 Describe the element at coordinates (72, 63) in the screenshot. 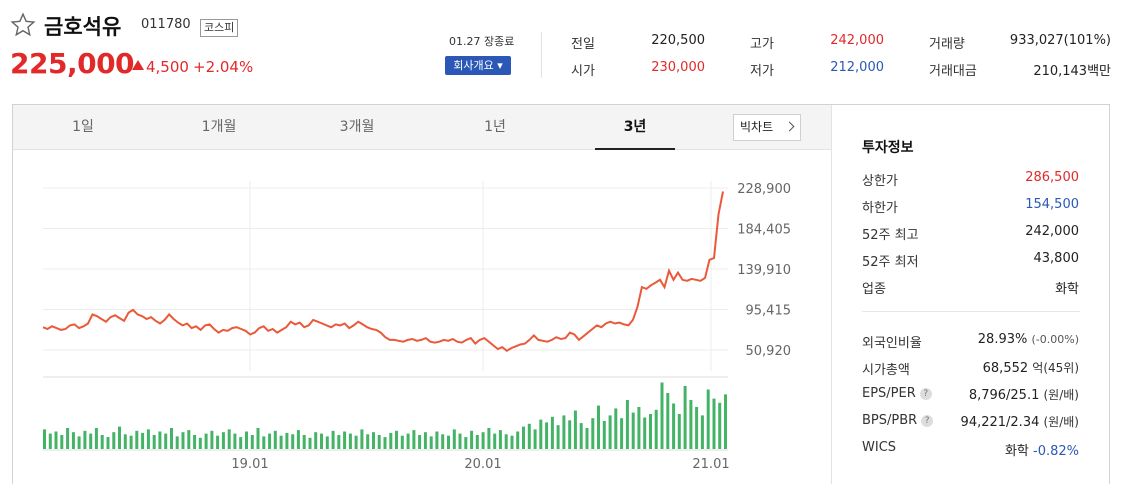

I see `current-price: 225,000` at that location.